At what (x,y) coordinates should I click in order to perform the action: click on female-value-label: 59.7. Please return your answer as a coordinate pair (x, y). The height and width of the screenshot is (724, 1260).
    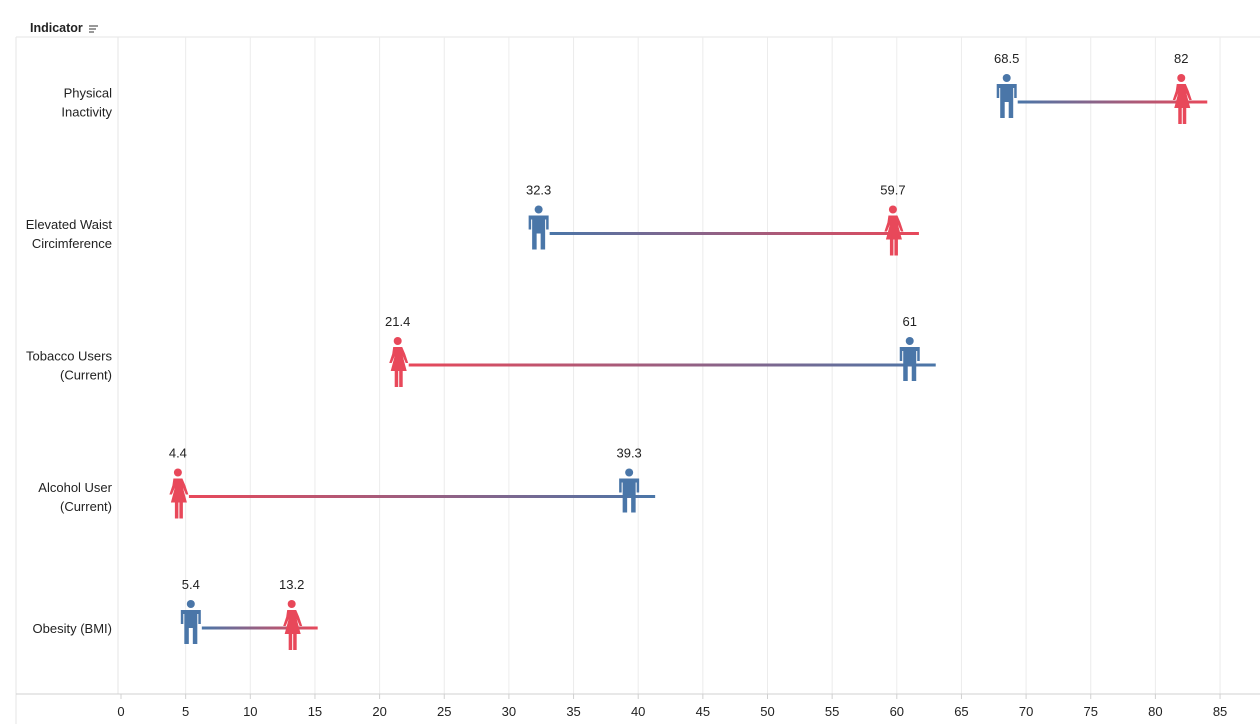
    Looking at the image, I should click on (892, 190).